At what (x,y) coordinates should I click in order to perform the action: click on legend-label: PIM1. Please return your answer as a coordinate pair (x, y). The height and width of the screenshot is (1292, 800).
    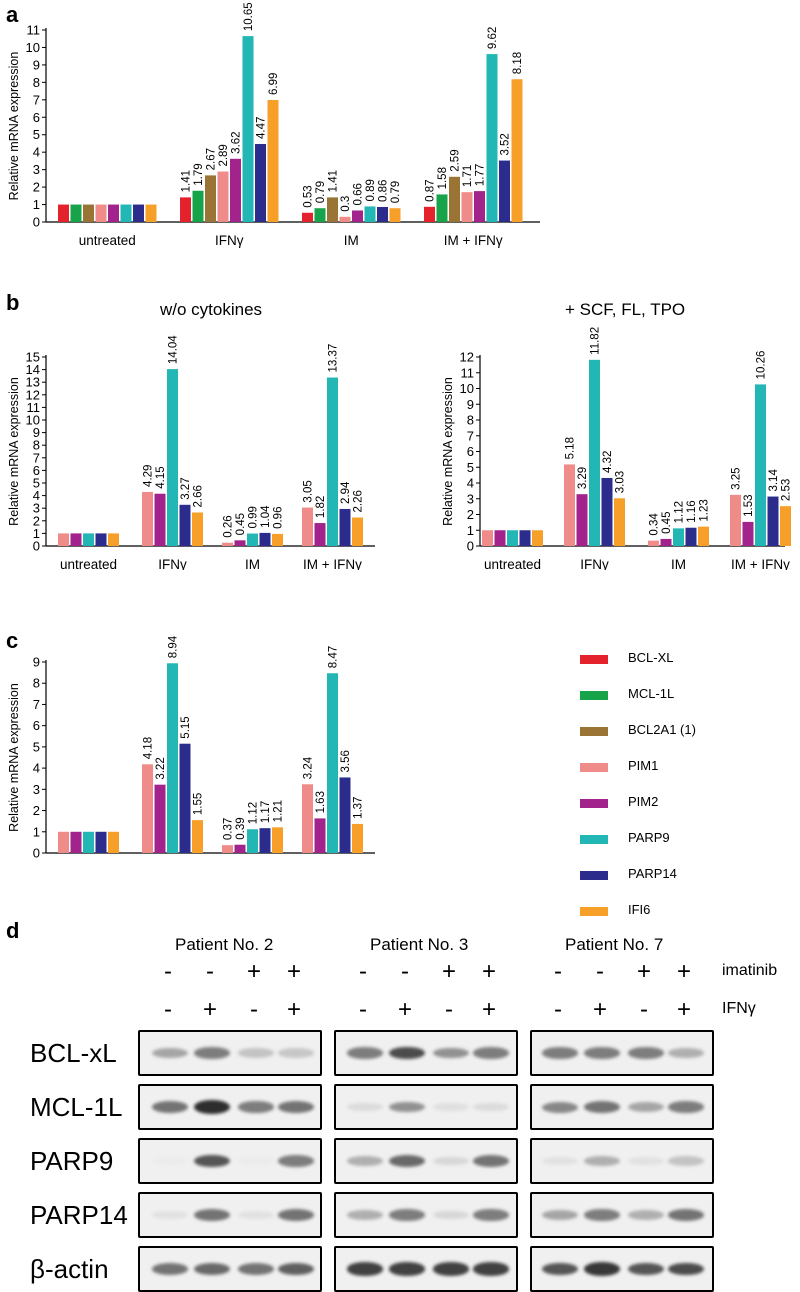
    Looking at the image, I should click on (643, 765).